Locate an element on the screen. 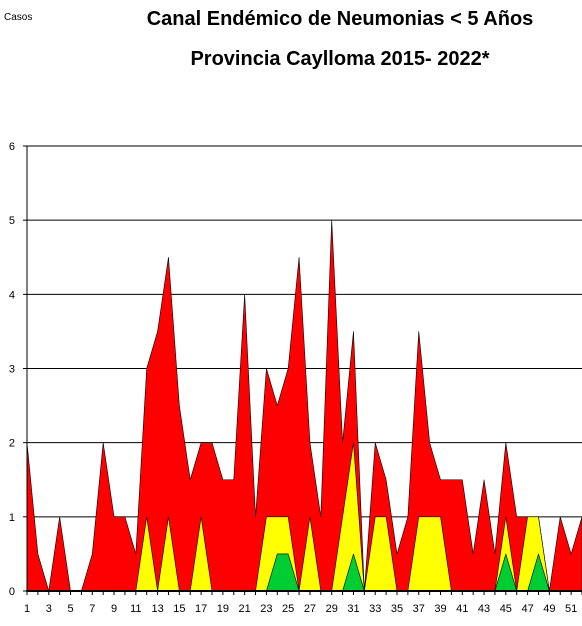 Image resolution: width=582 pixels, height=626 pixels. y-tick-labels: 0 1 2 3 4 5 6 is located at coordinates (12, 369).